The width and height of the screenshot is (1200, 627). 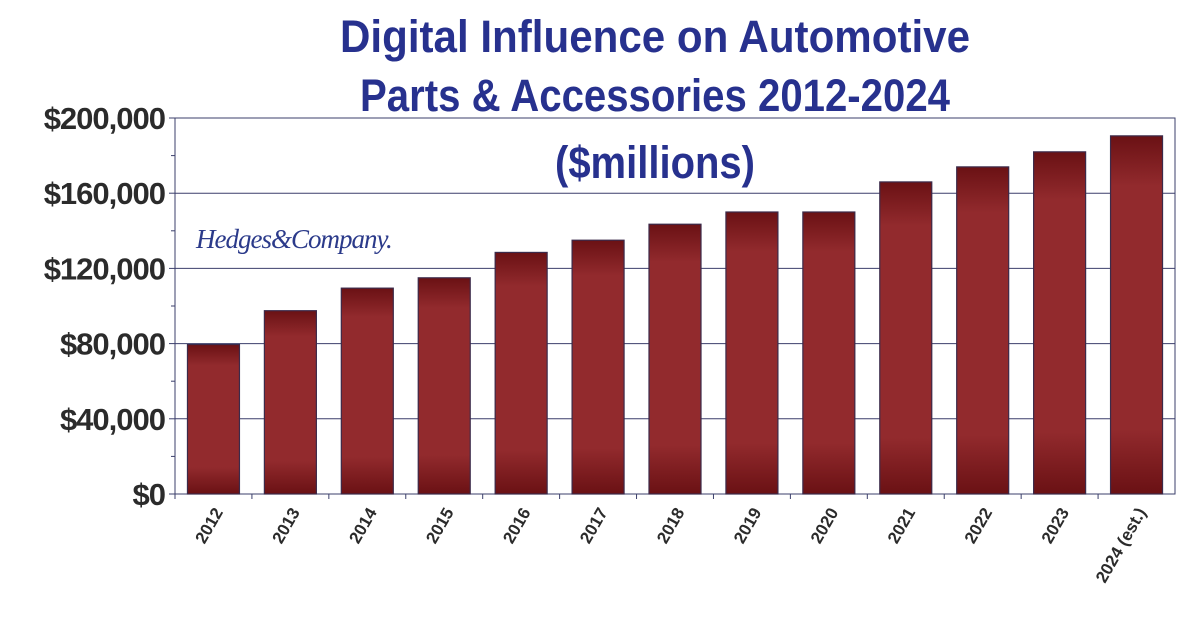 What do you see at coordinates (1060, 323) in the screenshot?
I see `bar-2023` at bounding box center [1060, 323].